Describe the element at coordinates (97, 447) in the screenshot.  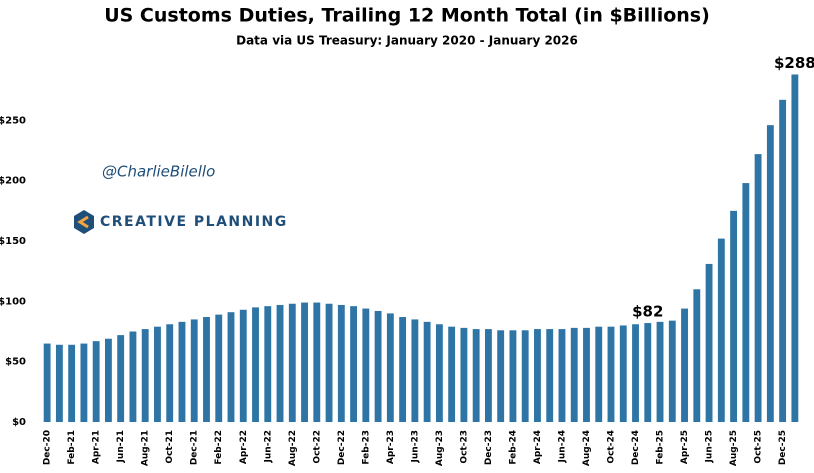
I see `x-tick-label: Apr-21` at that location.